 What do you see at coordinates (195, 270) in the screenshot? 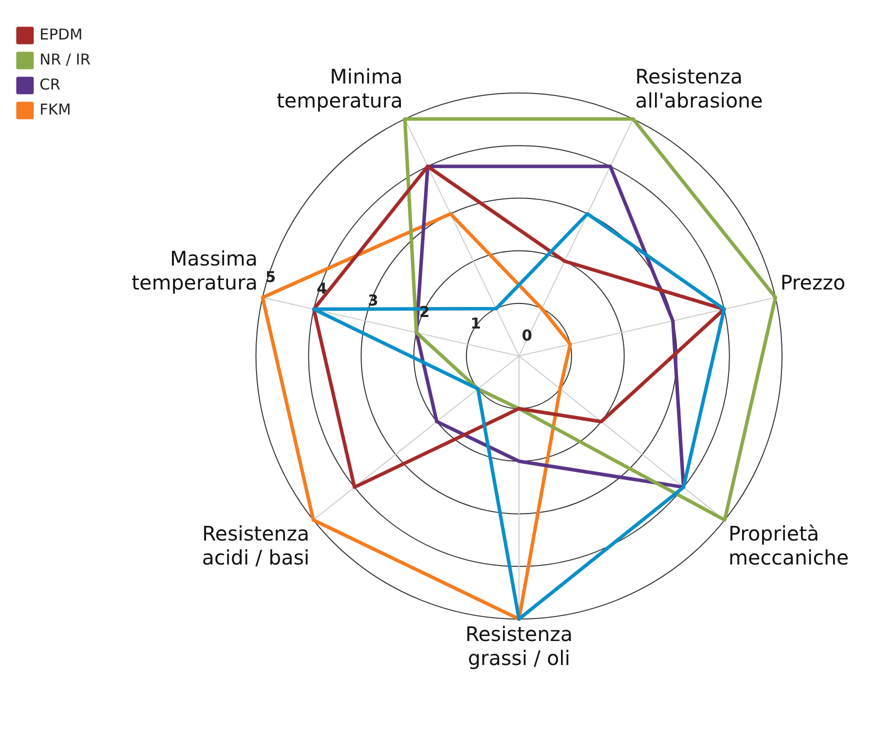
I see `spoke-label: Massima temperatura` at bounding box center [195, 270].